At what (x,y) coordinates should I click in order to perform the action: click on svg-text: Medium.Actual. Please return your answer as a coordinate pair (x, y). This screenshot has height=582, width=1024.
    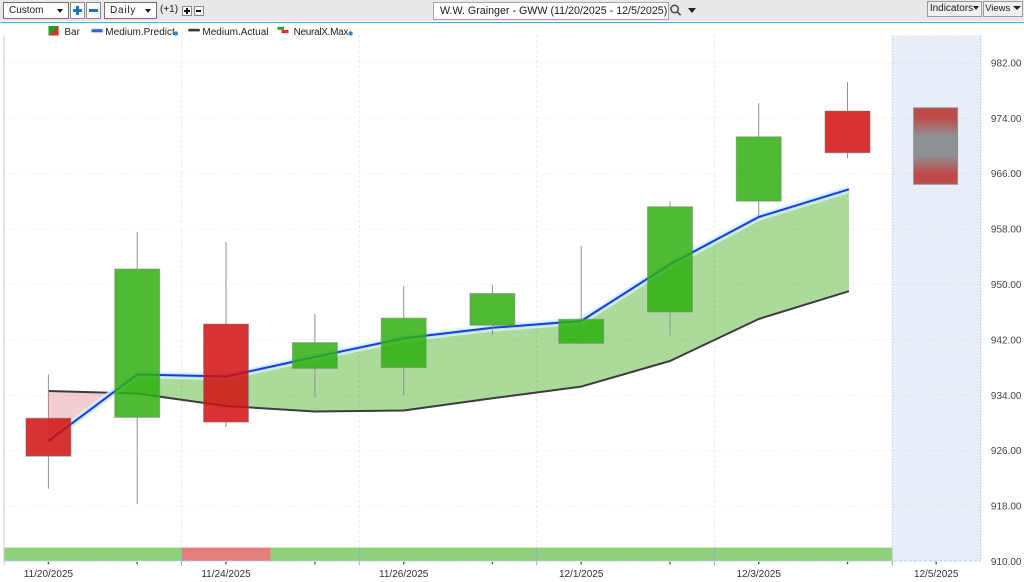
    Looking at the image, I should click on (235, 32).